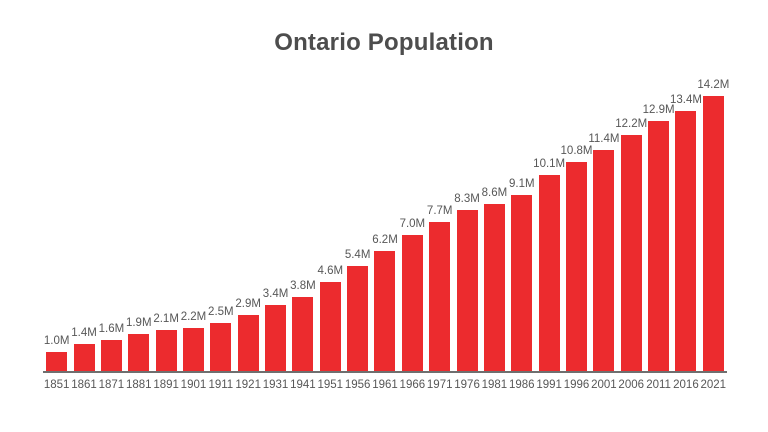 Image resolution: width=768 pixels, height=432 pixels. What do you see at coordinates (303, 286) in the screenshot?
I see `bar-value-label: 3.8M` at bounding box center [303, 286].